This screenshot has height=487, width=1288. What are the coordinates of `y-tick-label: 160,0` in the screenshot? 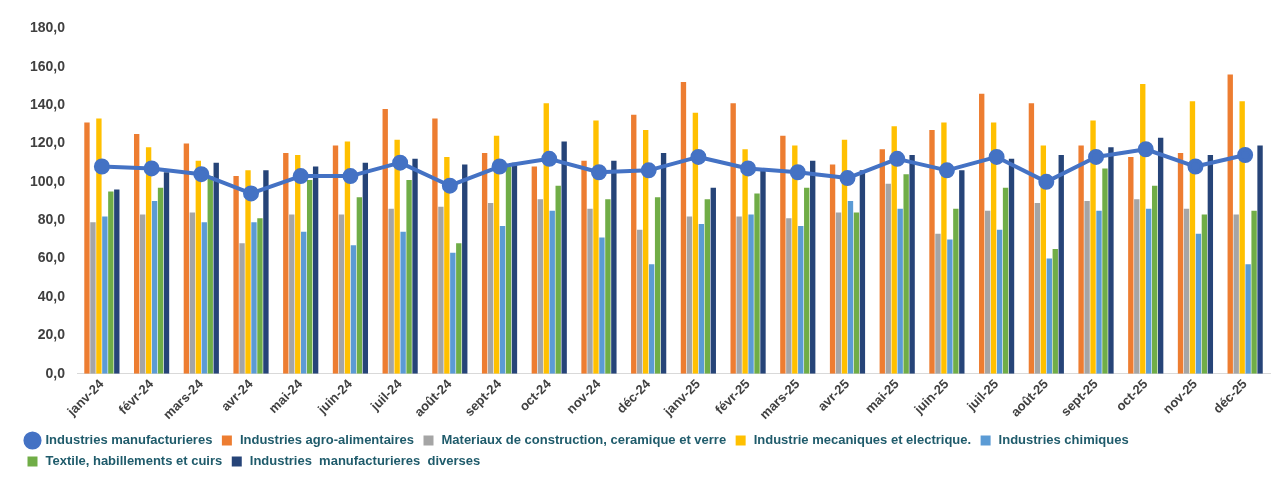 It's located at (47, 65).